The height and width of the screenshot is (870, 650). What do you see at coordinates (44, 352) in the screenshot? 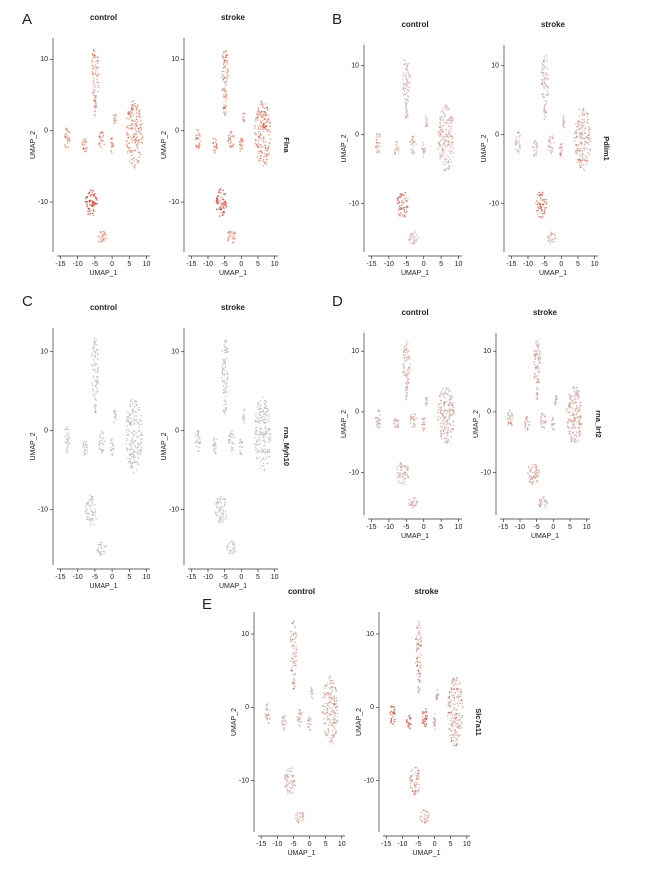
I see `y-tick-label: 10` at bounding box center [44, 352].